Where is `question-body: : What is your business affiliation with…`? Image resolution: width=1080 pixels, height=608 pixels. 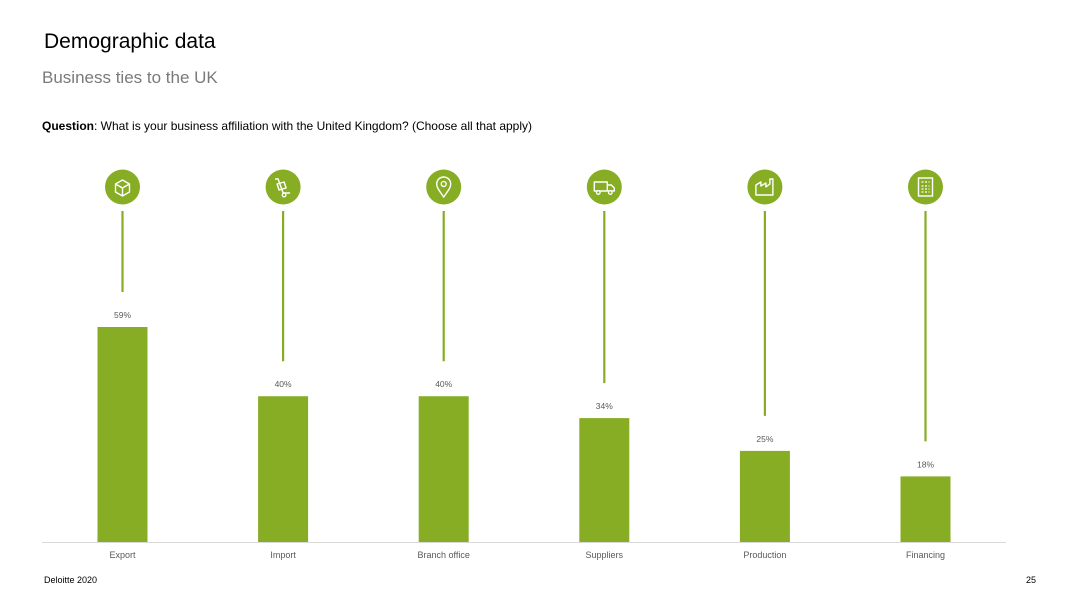
question-body: : What is your business affiliation with… is located at coordinates (313, 126).